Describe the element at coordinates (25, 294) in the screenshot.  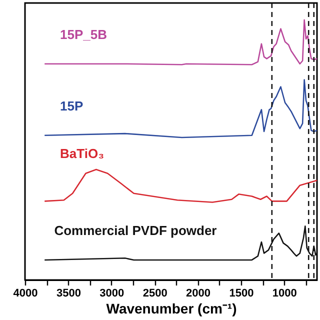
I see `x-tick-label: 4000` at that location.